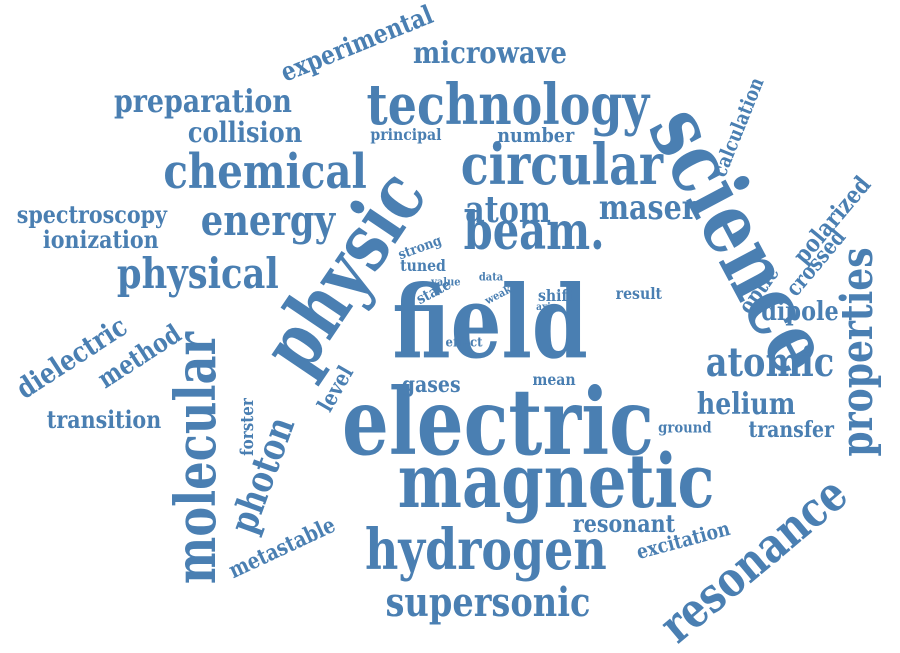  Describe the element at coordinates (486, 550) in the screenshot. I see `word-hydrogen: hydrogen` at that location.